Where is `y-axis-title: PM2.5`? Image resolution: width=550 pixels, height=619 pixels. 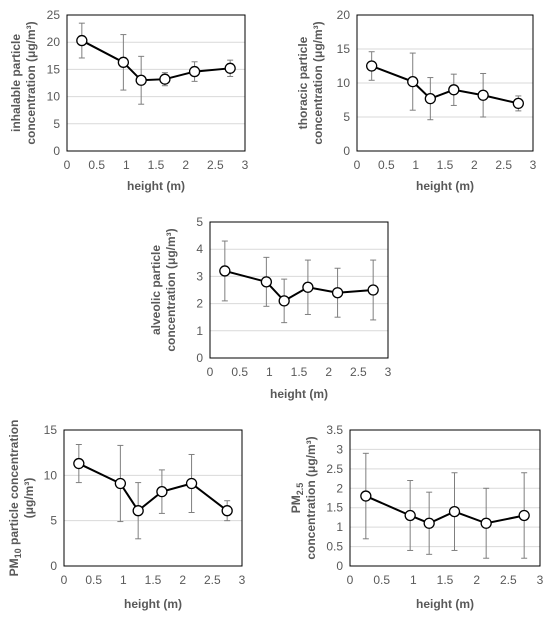 y-axis-title: PM2.5 is located at coordinates (297, 498).